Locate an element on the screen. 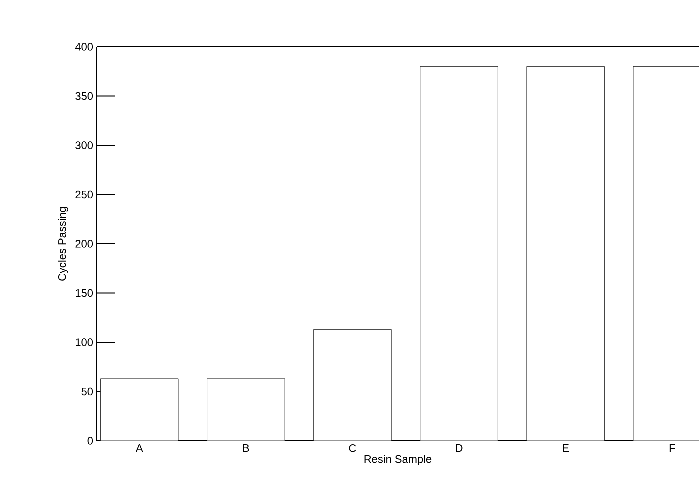 This screenshot has width=699, height=495. y-tick-label: 350 is located at coordinates (85, 96).